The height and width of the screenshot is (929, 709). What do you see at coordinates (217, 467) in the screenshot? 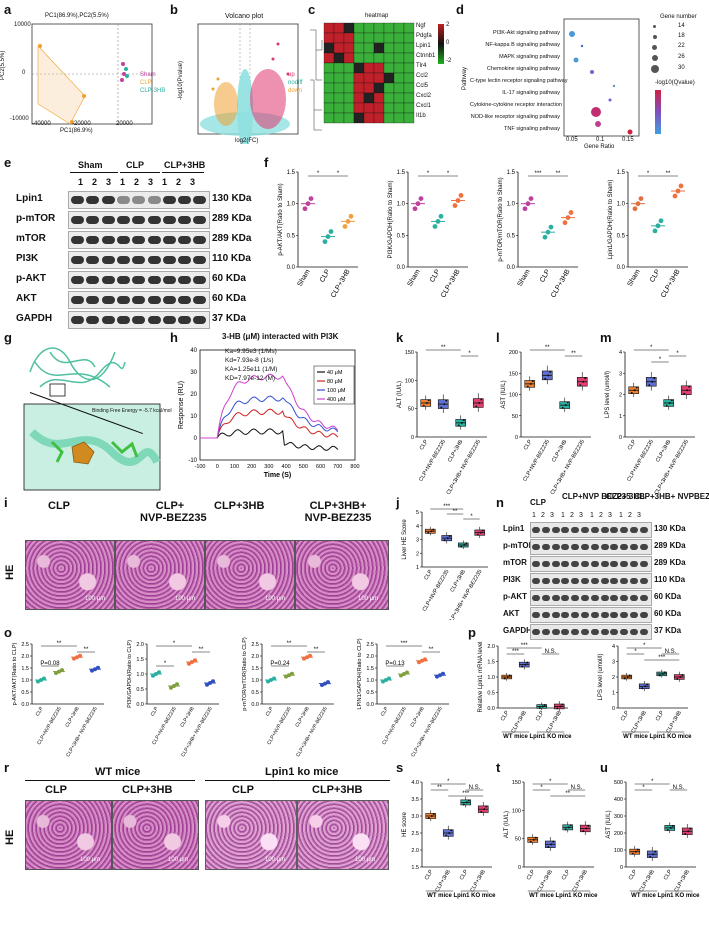
I see `x-tick-label: 0` at bounding box center [217, 467].